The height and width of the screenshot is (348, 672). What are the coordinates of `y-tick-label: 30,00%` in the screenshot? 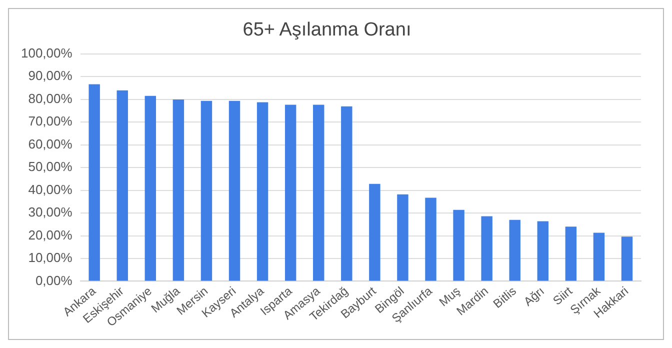 It's located at (50, 212).